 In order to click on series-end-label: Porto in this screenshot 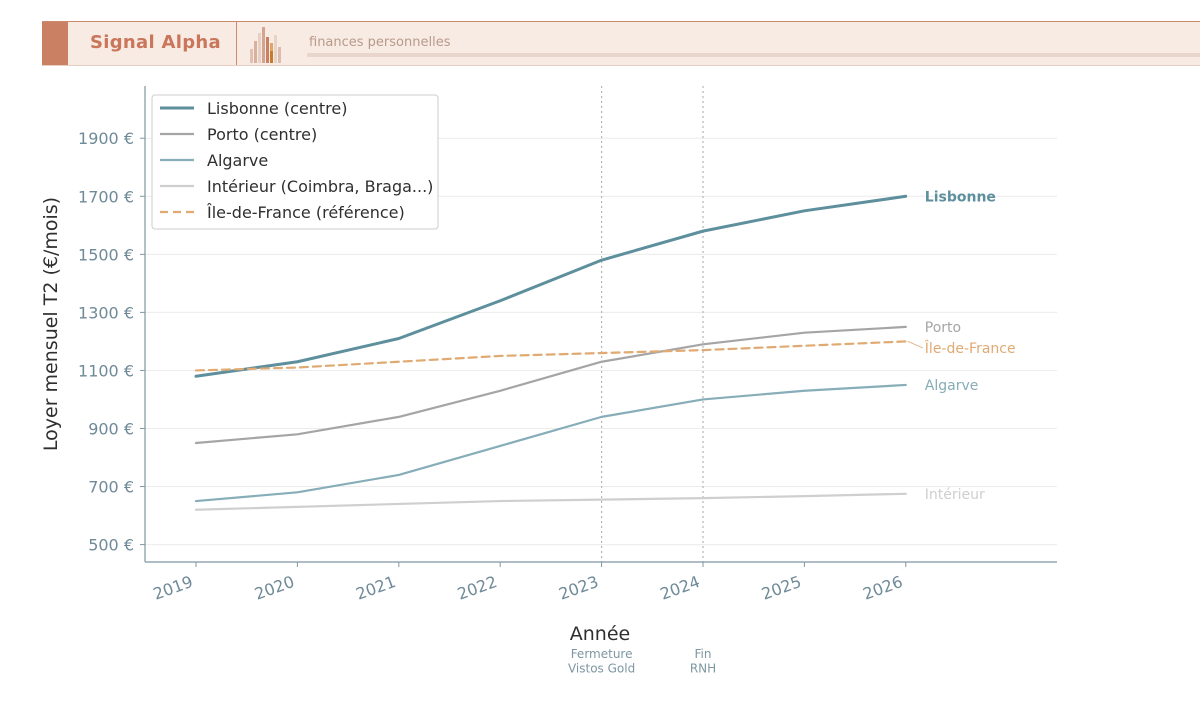, I will do `click(943, 328)`.